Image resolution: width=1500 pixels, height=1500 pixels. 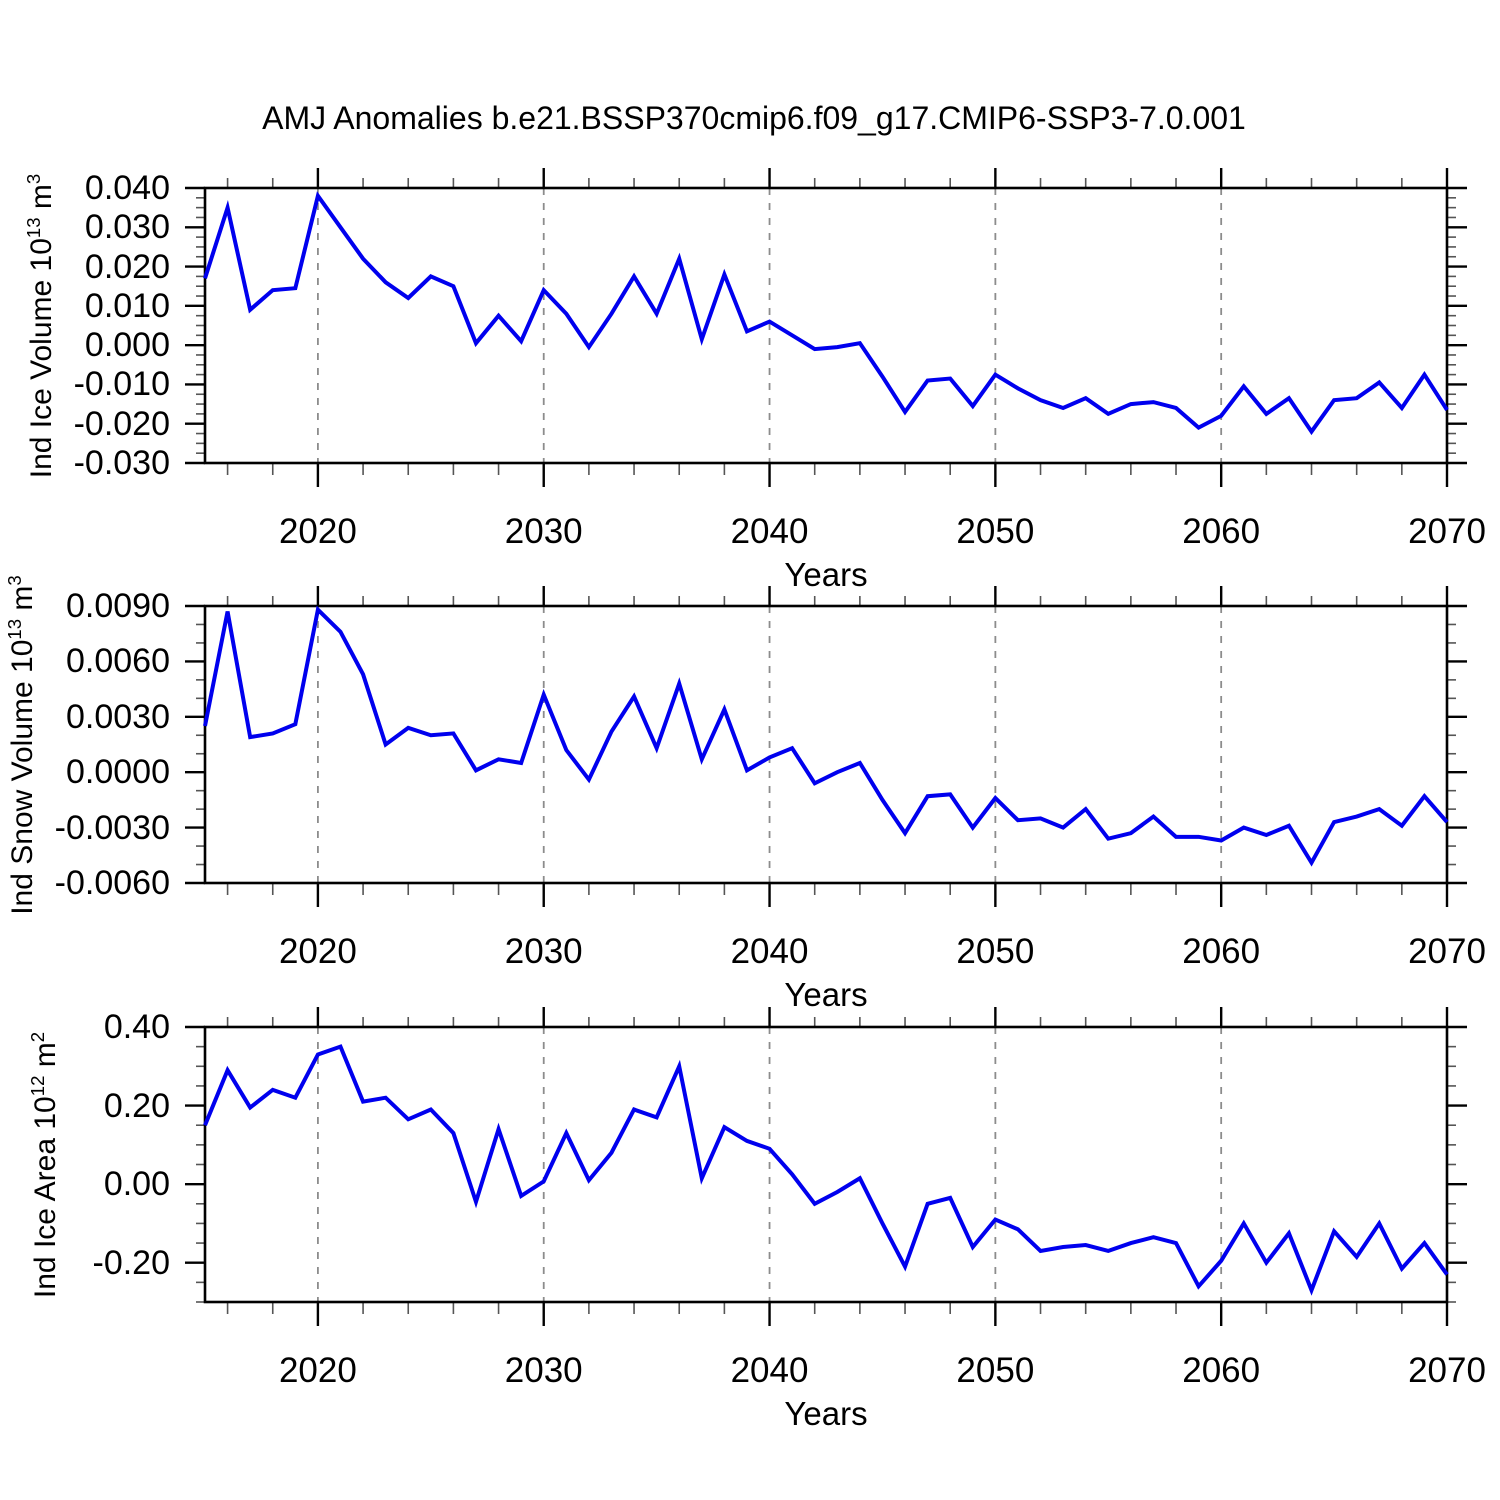 I want to click on y-tick-label: 0.020, so click(x=127, y=266).